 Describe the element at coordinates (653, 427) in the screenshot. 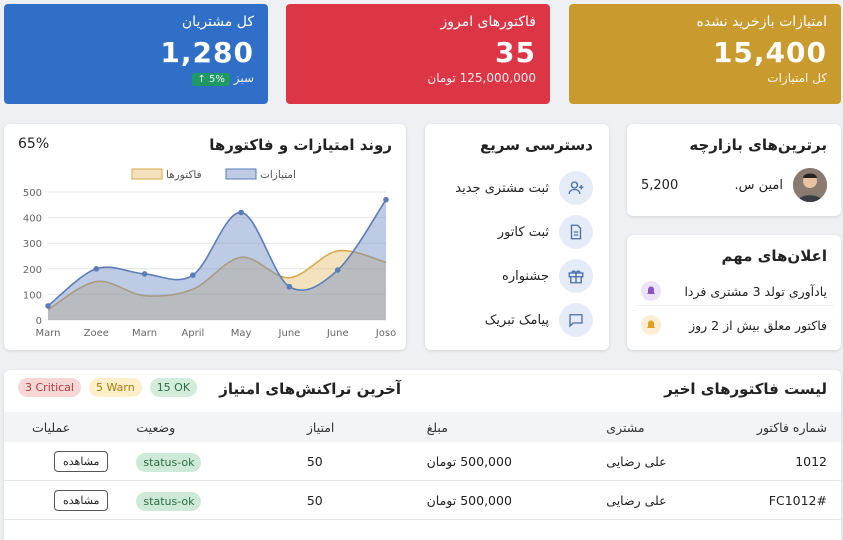

I see `col-customer: مشتری` at that location.